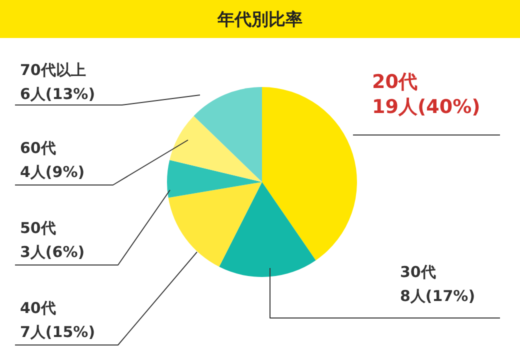 Image resolution: width=520 pixels, height=361 pixels. I want to click on data-label: 19人(40%), so click(426, 107).